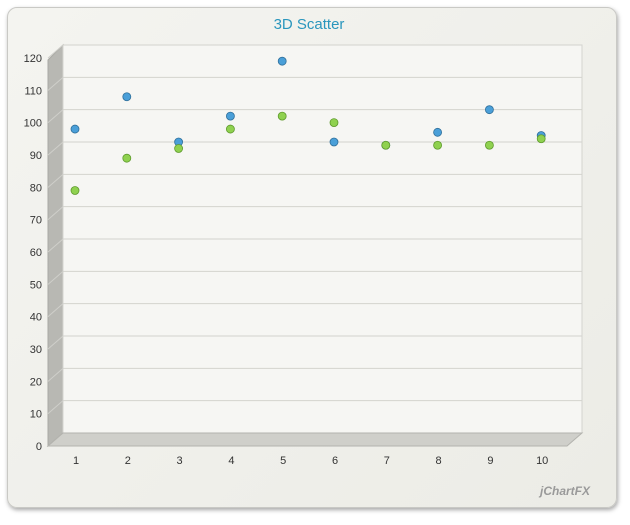 The width and height of the screenshot is (630, 525). I want to click on y-tick-label: 50, so click(36, 285).